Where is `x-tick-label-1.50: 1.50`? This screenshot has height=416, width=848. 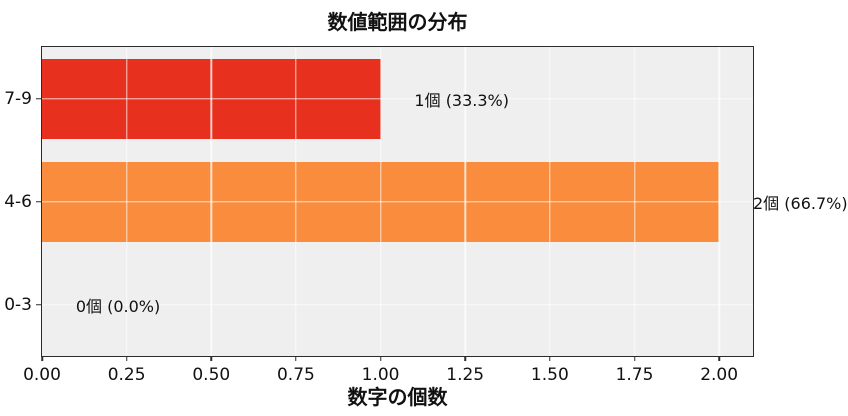 x-tick-label-1.50: 1.50 is located at coordinates (549, 375).